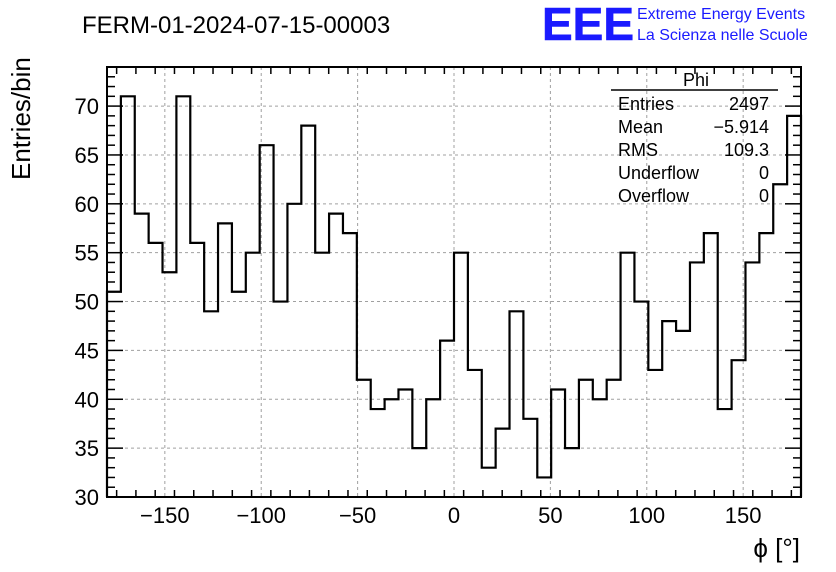  I want to click on x-tick-labels: −150 −100 −50 0 50 100 150, so click(450, 515).